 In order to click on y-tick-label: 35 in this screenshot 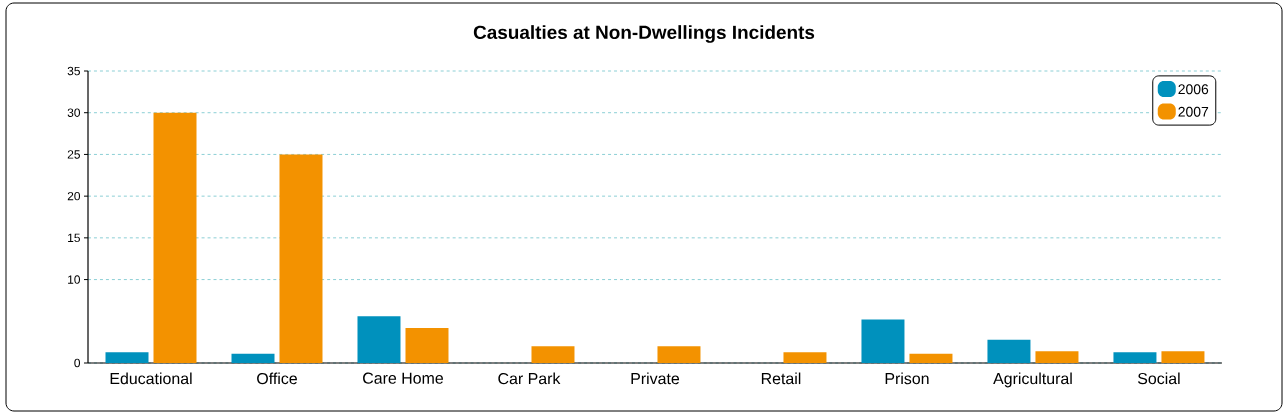, I will do `click(73, 71)`.